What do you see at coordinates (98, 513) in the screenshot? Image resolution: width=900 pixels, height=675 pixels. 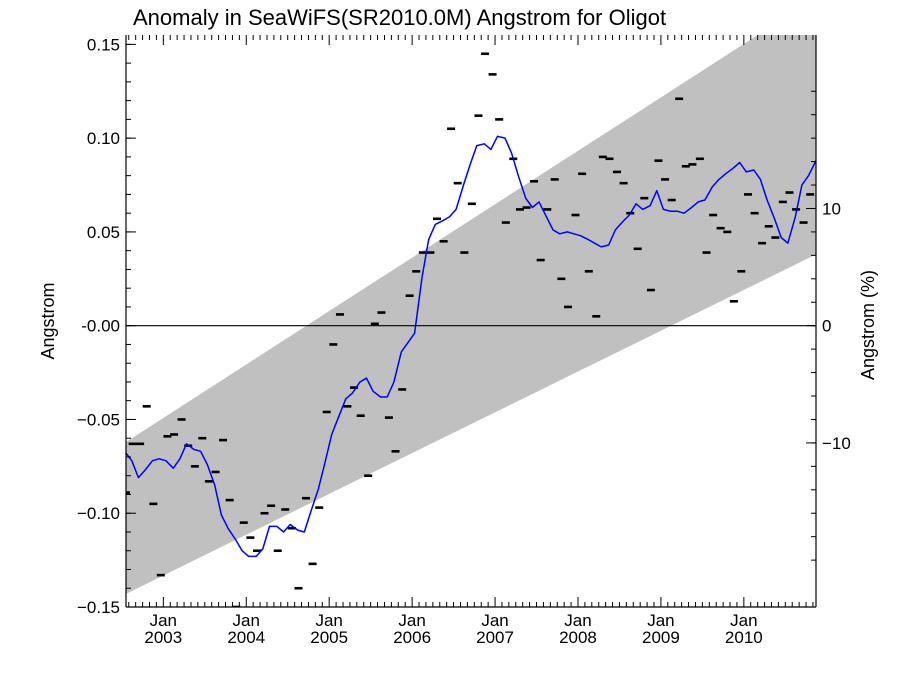 I see `y-tick-label: −0.10` at bounding box center [98, 513].